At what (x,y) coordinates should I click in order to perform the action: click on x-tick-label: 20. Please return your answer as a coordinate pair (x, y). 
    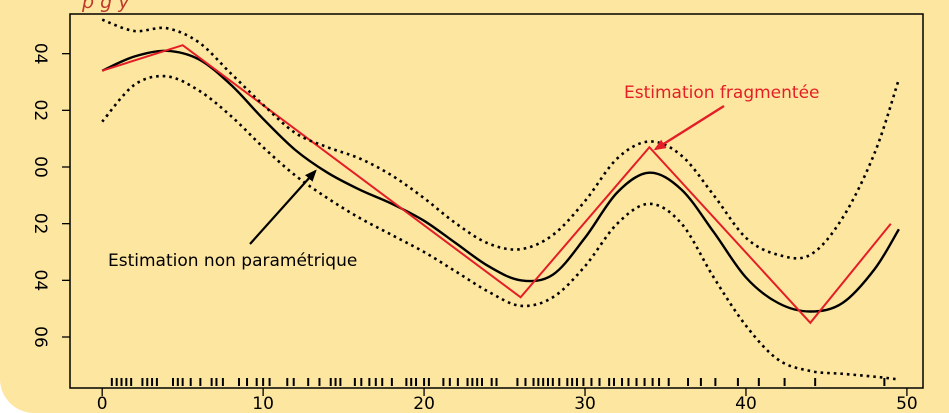
    Looking at the image, I should click on (424, 403).